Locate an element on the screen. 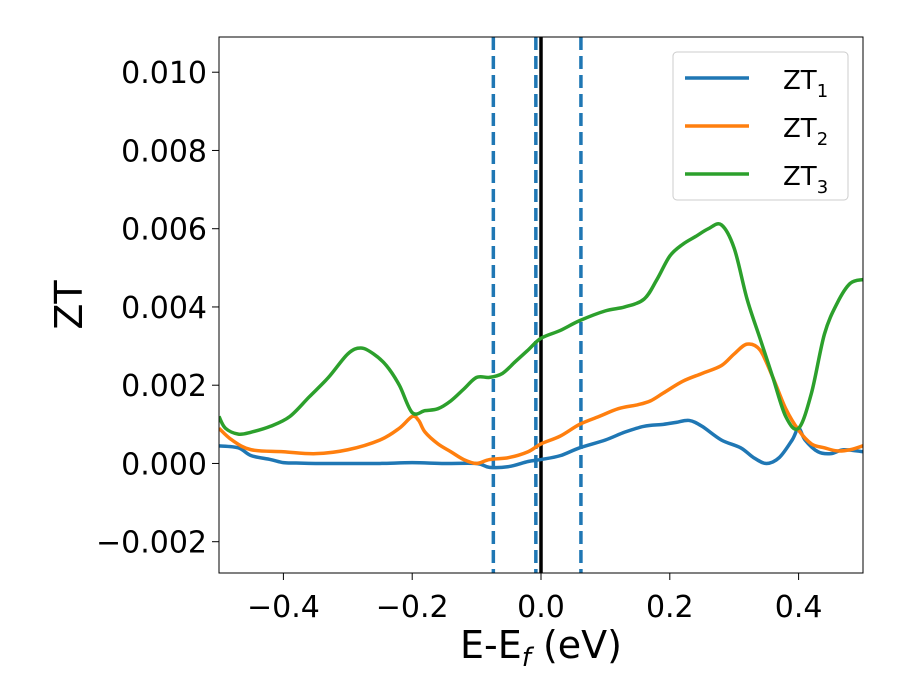 The width and height of the screenshot is (900, 700). x-tick-label: 0.0 is located at coordinates (541, 607).